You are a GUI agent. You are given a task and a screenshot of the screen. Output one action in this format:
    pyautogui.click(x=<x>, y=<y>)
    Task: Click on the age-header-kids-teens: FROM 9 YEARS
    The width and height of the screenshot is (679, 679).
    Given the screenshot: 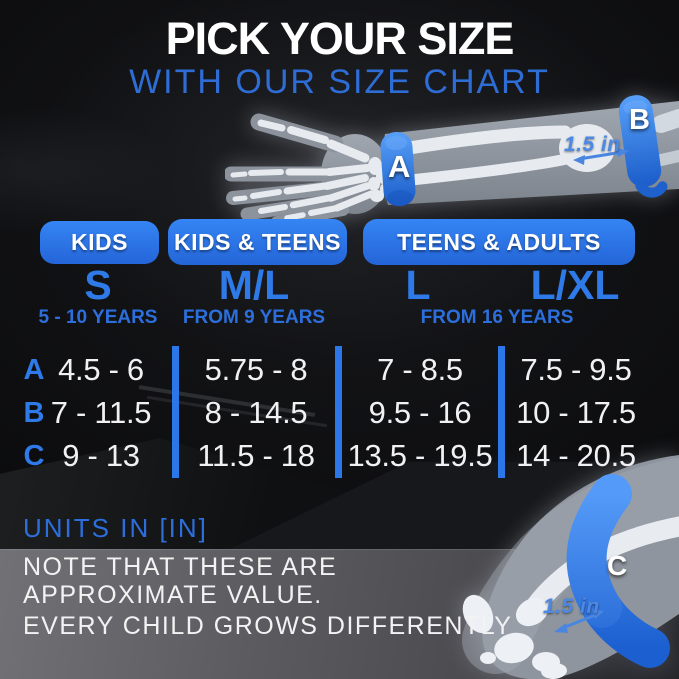 What is the action you would take?
    pyautogui.click(x=254, y=317)
    